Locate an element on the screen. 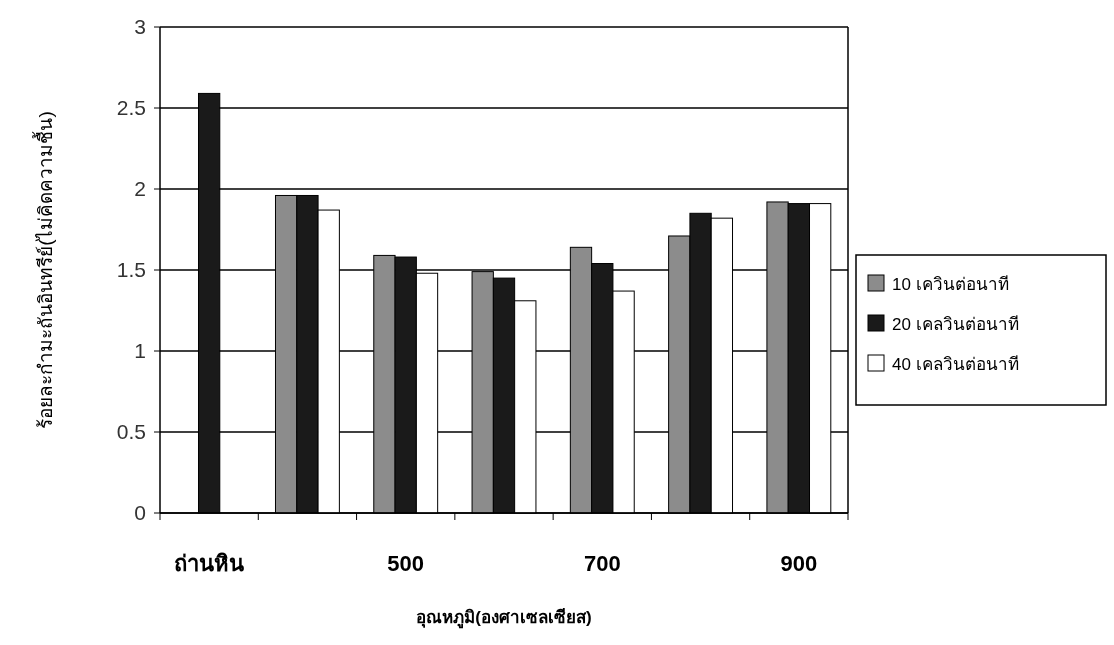 This screenshot has height=645, width=1114. y-tick-label: 1 is located at coordinates (140, 350).